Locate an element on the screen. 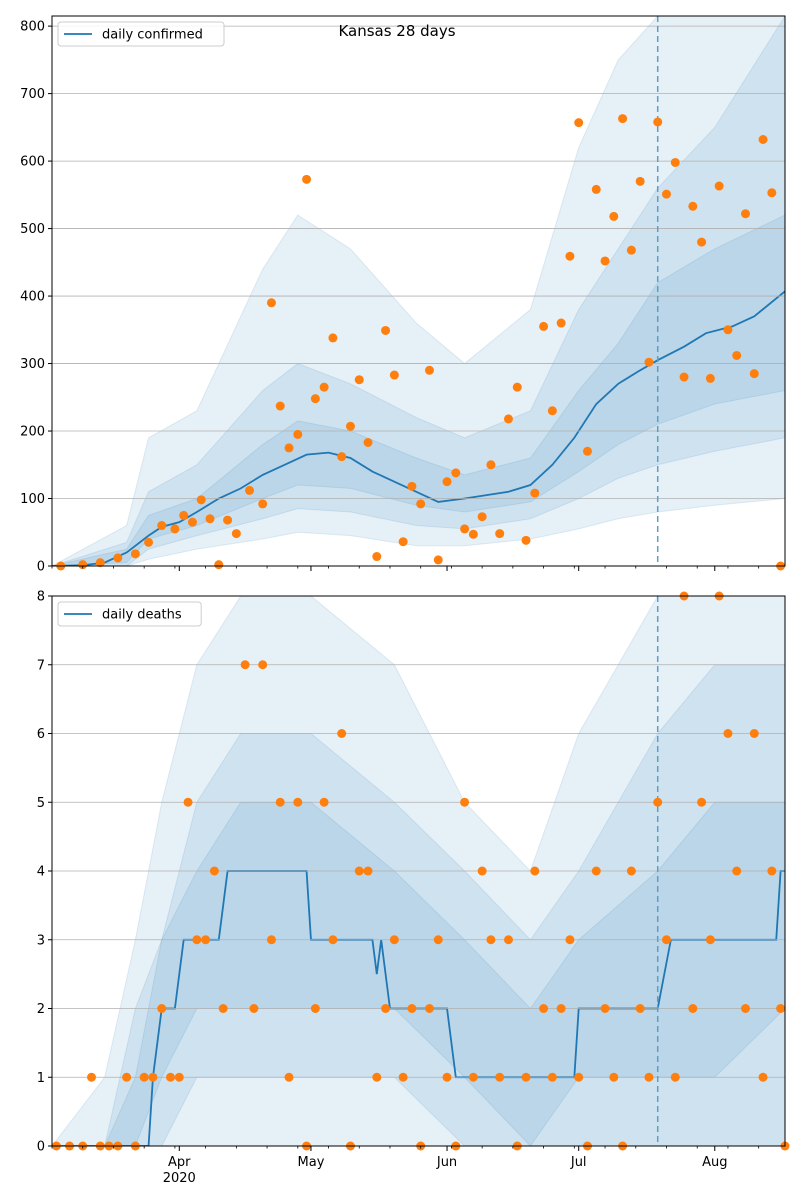 Image resolution: width=800 pixels, height=1204 pixels. x-tick-label: May is located at coordinates (311, 1162).